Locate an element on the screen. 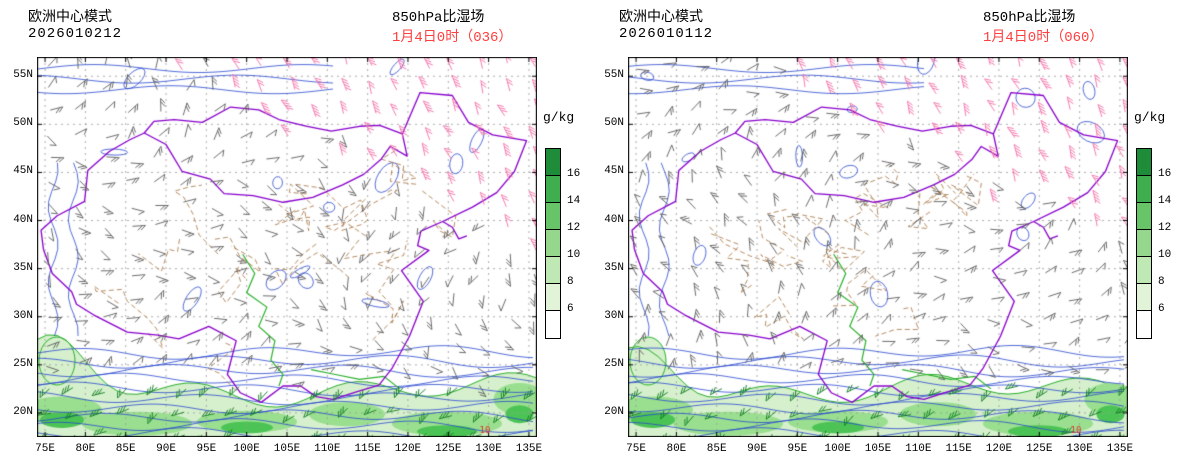 This screenshot has width=1182, height=465. run-time-label: 2026010212 is located at coordinates (75, 34).